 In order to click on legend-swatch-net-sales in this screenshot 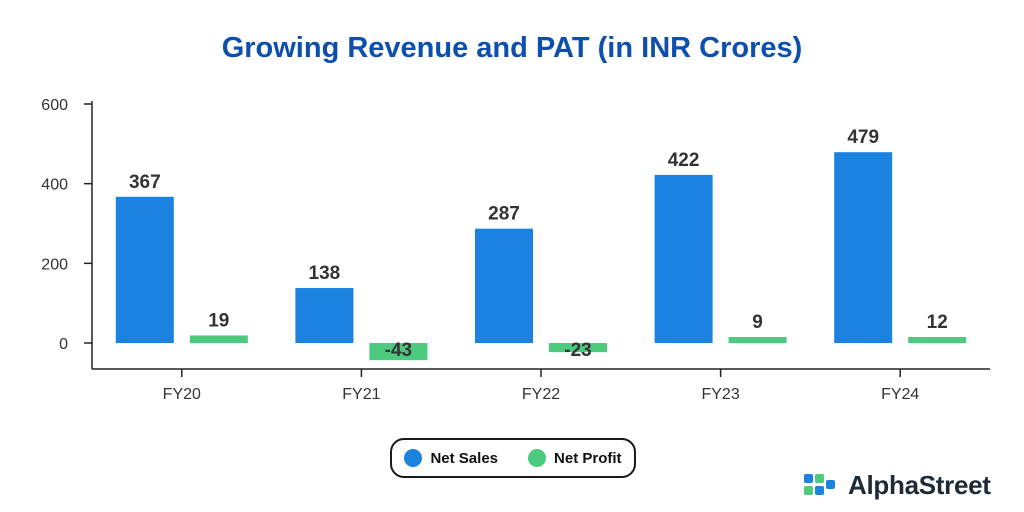, I will do `click(413, 458)`.